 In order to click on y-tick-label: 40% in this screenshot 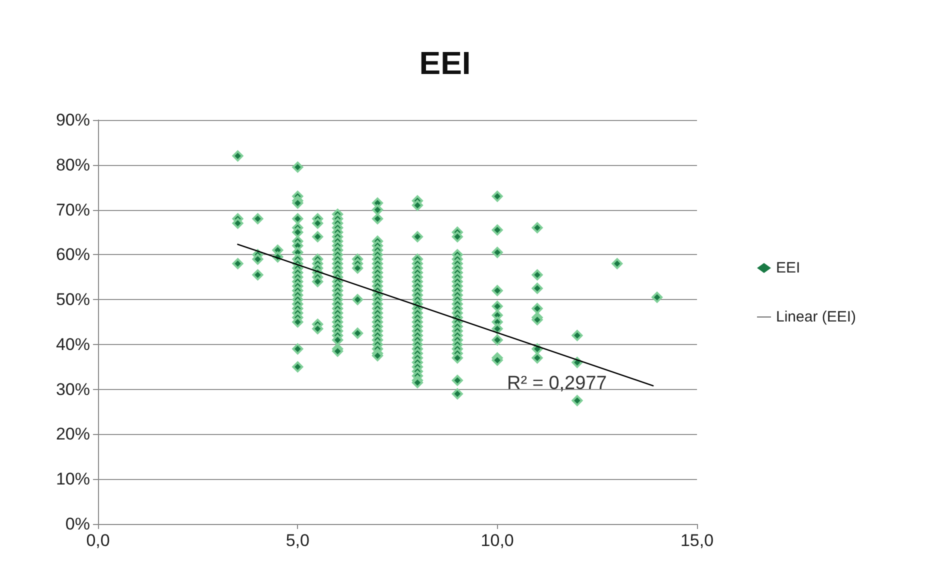, I will do `click(73, 344)`.